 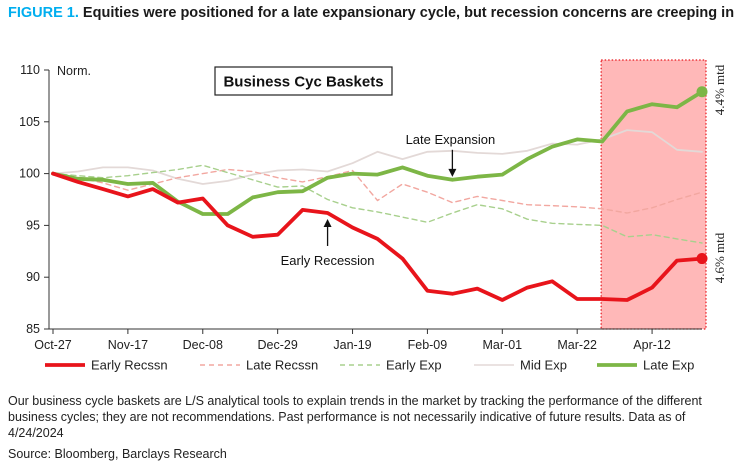 What do you see at coordinates (282, 365) in the screenshot?
I see `legend-label: Late Recssn` at bounding box center [282, 365].